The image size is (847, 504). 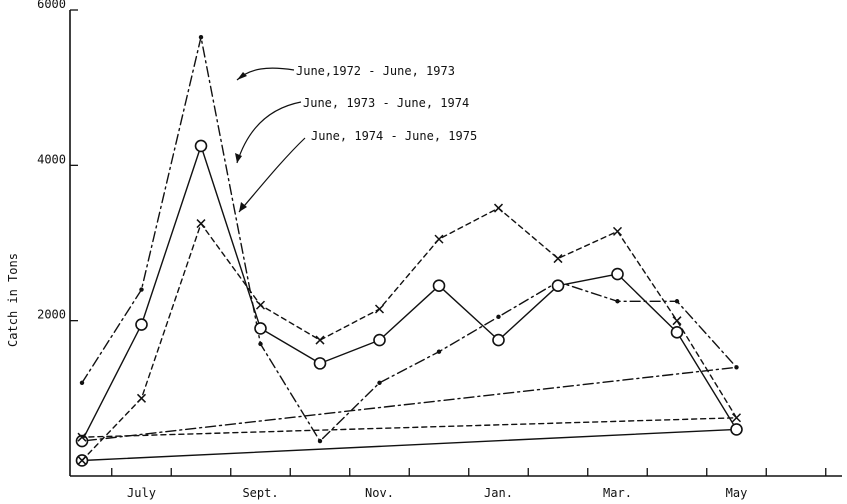 What do you see at coordinates (51, 159) in the screenshot?
I see `y-tick-label-4000: 4000` at bounding box center [51, 159].